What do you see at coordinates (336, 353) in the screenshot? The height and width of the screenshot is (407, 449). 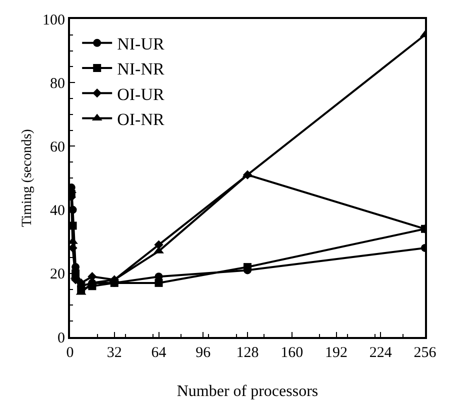 I see `x-tick-label: 192` at bounding box center [336, 353].